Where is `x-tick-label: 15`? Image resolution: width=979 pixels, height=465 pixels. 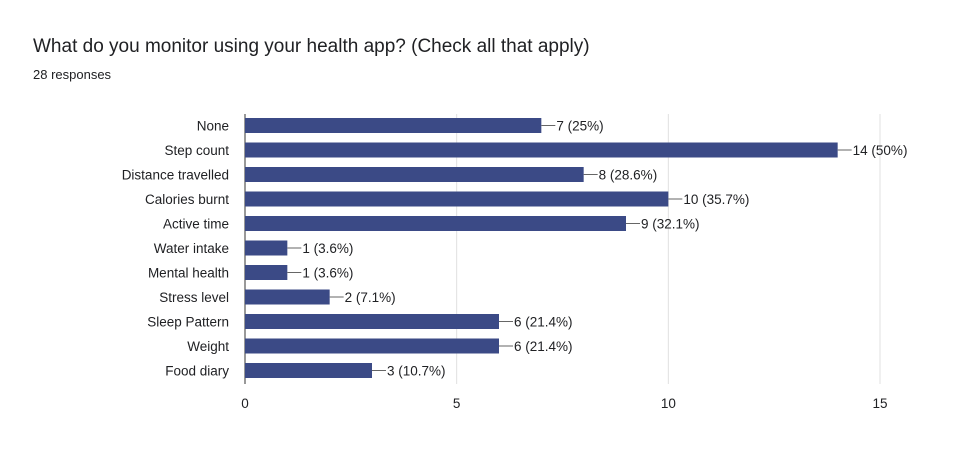
x-tick-label: 15 is located at coordinates (879, 403).